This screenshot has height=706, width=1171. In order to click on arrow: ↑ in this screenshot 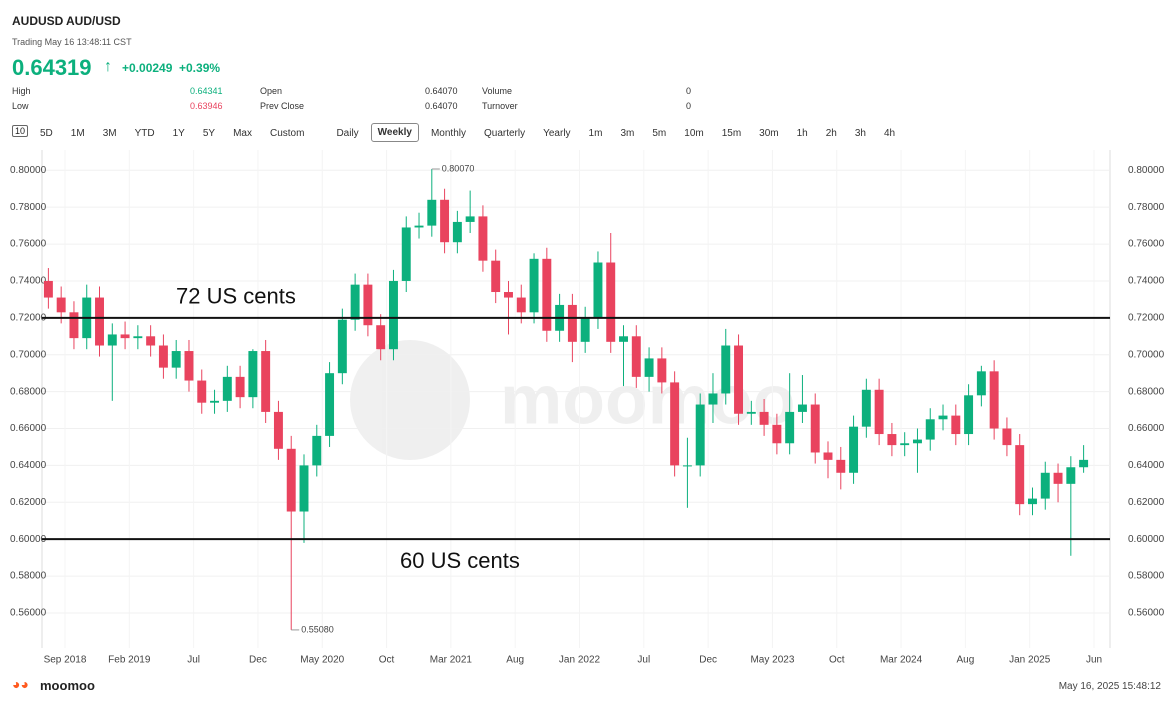, I will do `click(108, 66)`.